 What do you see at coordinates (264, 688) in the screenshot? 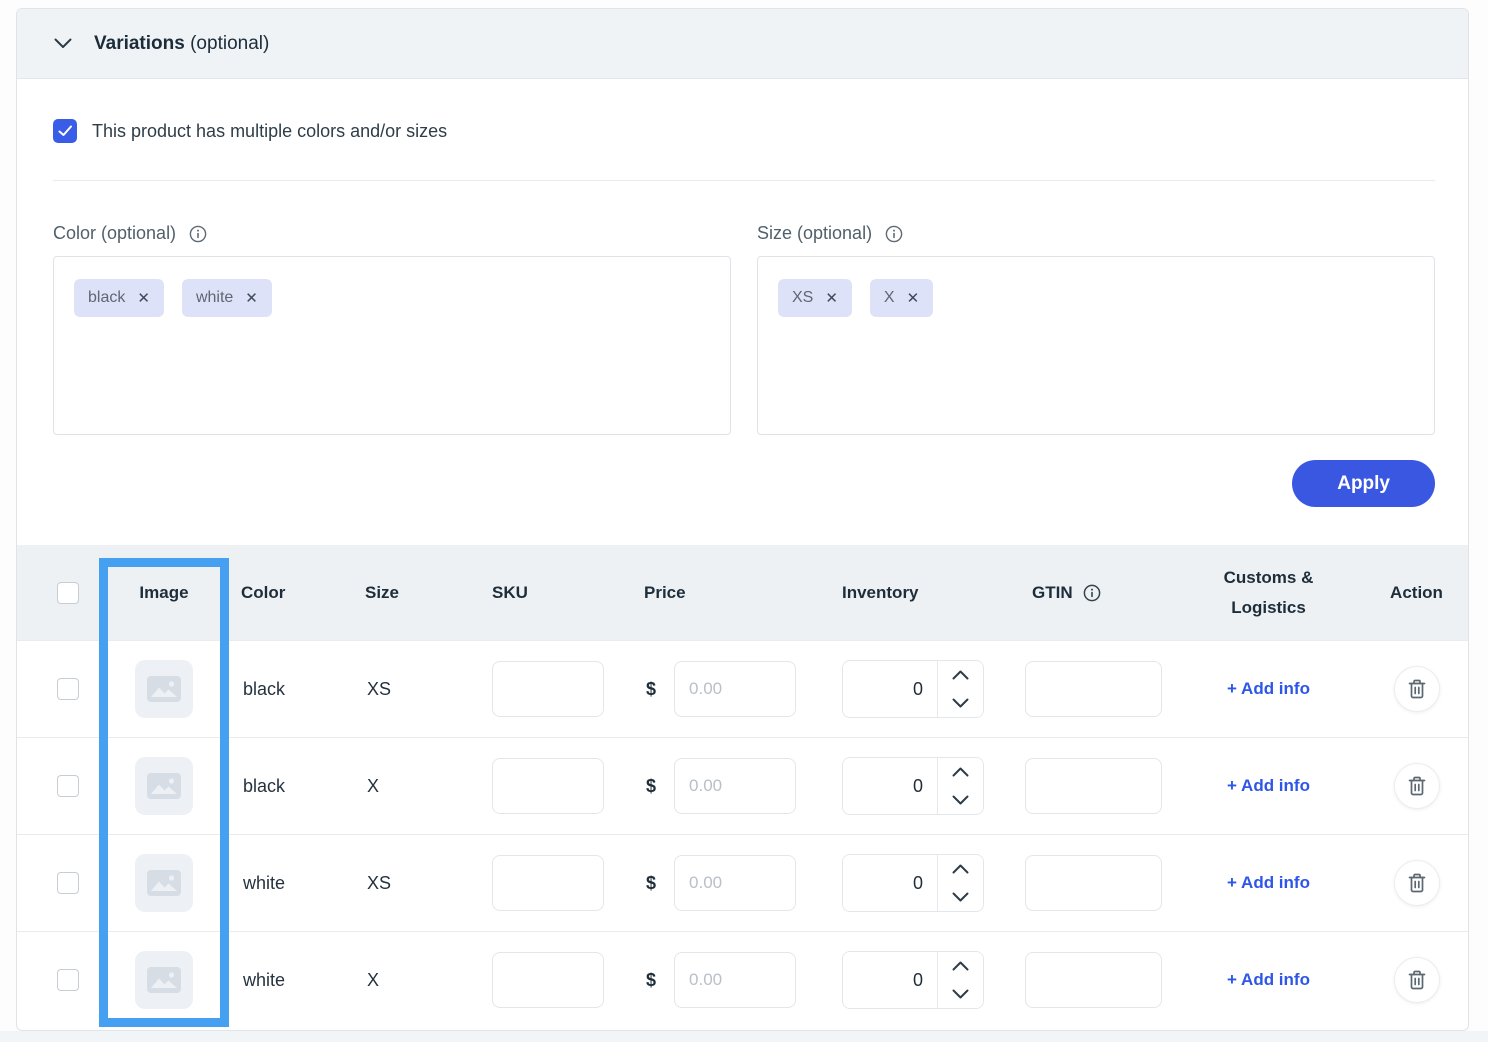
I see `row-color-value: black` at bounding box center [264, 688].